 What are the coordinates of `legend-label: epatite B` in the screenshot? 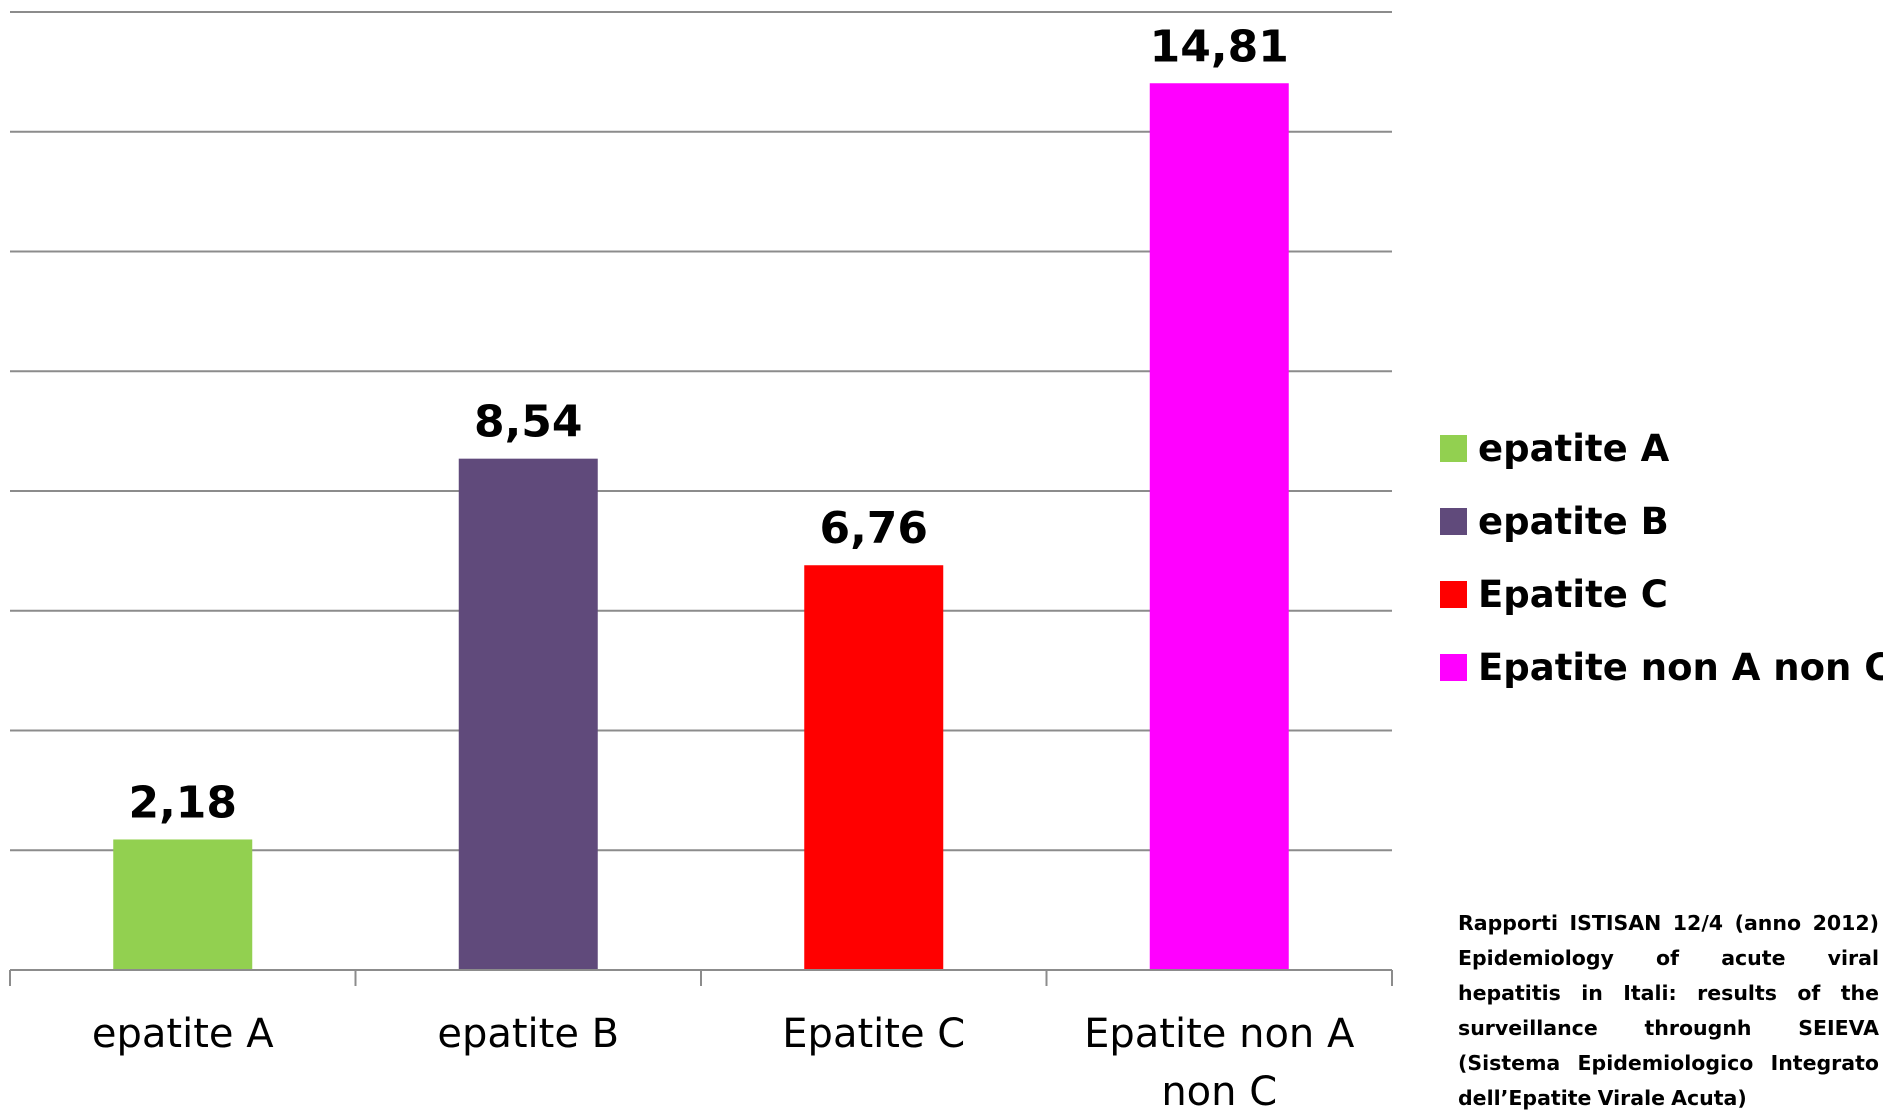 It's located at (1573, 521).